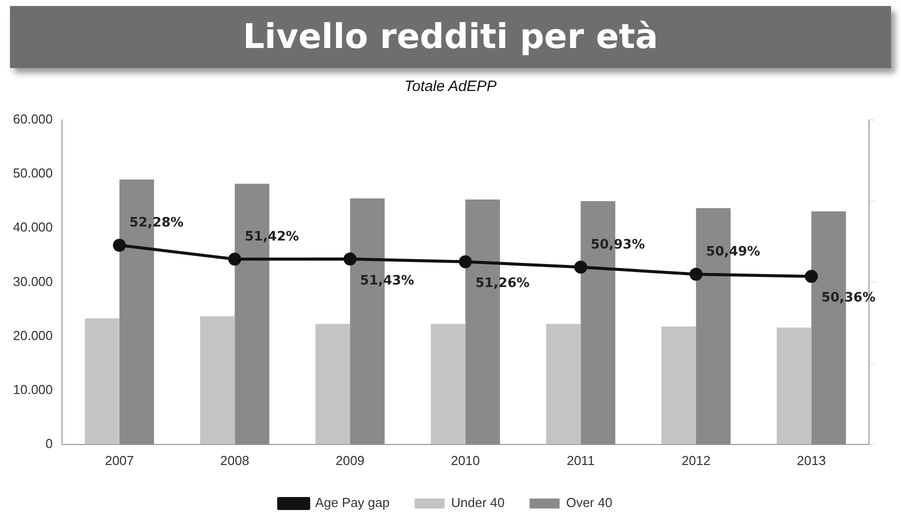  I want to click on chart-subtitle: Totale AdEPP, so click(450, 86).